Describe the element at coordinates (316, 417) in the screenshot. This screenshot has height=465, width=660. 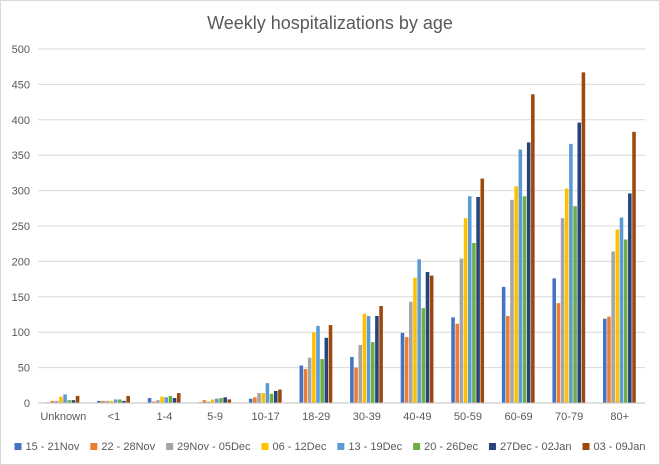
I see `x-tick-label: 18-29` at that location.